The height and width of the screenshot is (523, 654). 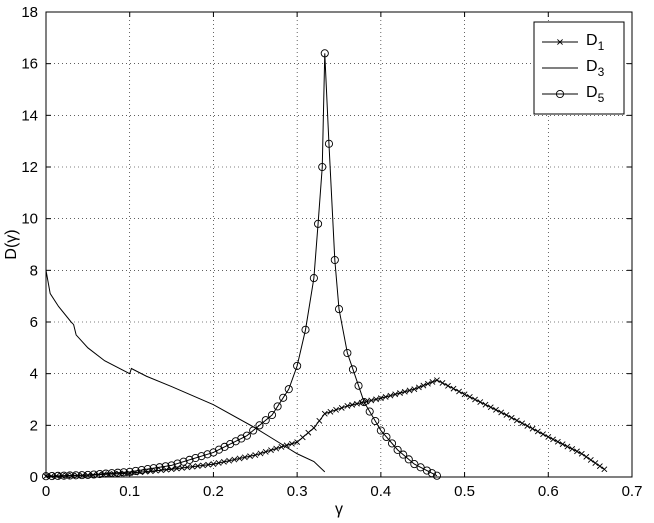 What do you see at coordinates (34, 477) in the screenshot?
I see `y-tick-label: 0` at bounding box center [34, 477].